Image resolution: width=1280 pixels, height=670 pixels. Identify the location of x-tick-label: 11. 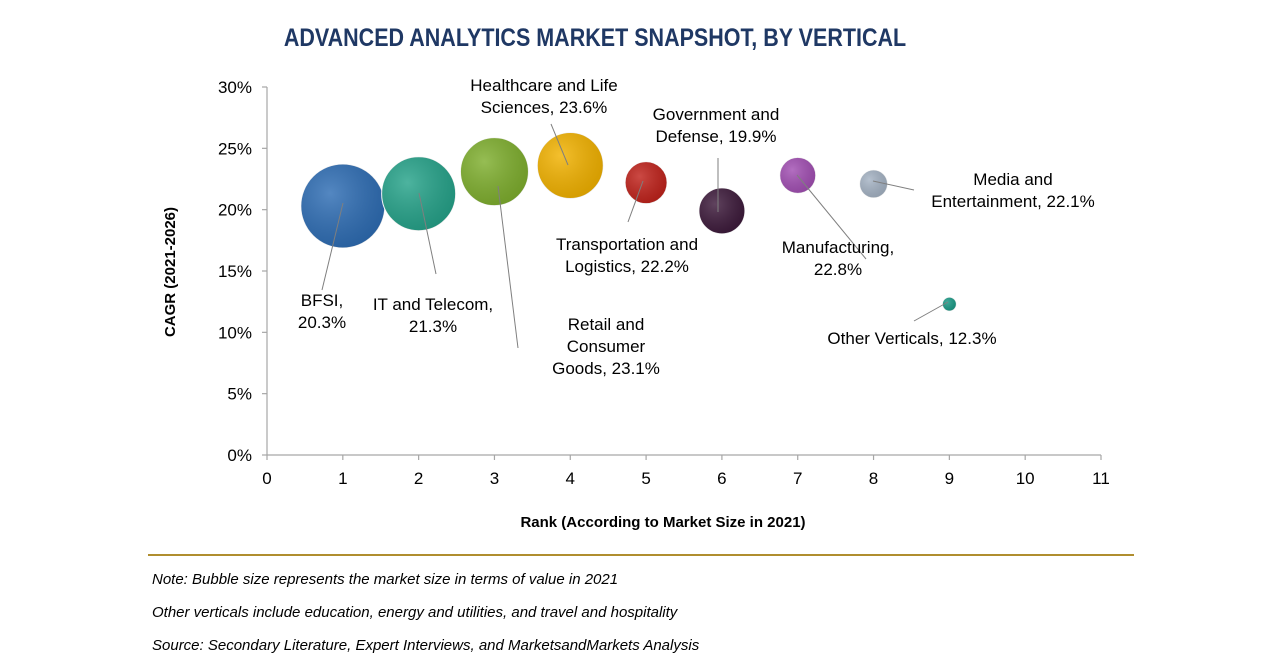
(1101, 478).